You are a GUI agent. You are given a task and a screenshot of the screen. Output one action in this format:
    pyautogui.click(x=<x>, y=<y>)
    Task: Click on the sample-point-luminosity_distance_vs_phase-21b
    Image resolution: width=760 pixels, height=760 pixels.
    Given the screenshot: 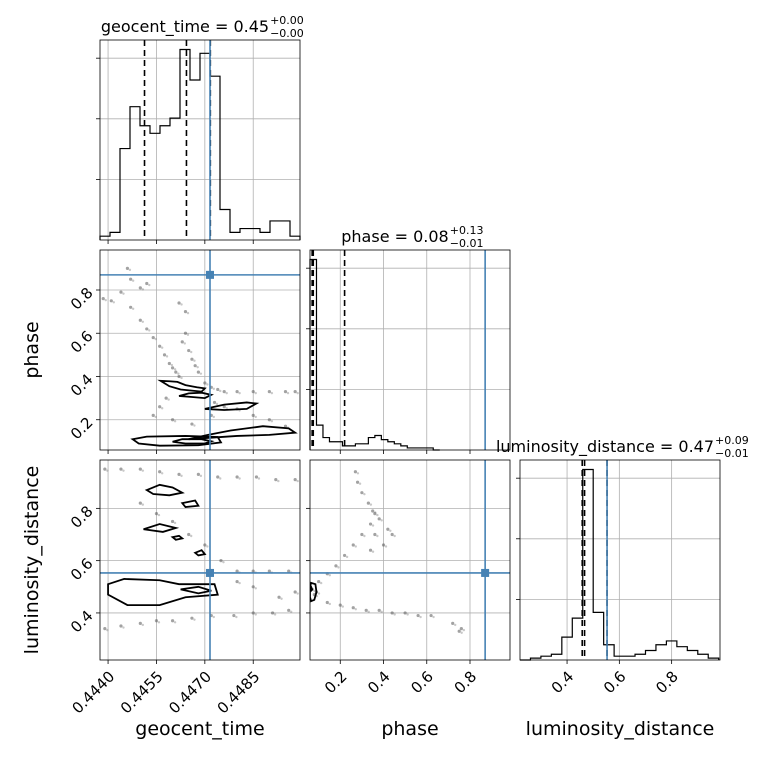 What is the action you would take?
    pyautogui.click(x=355, y=609)
    